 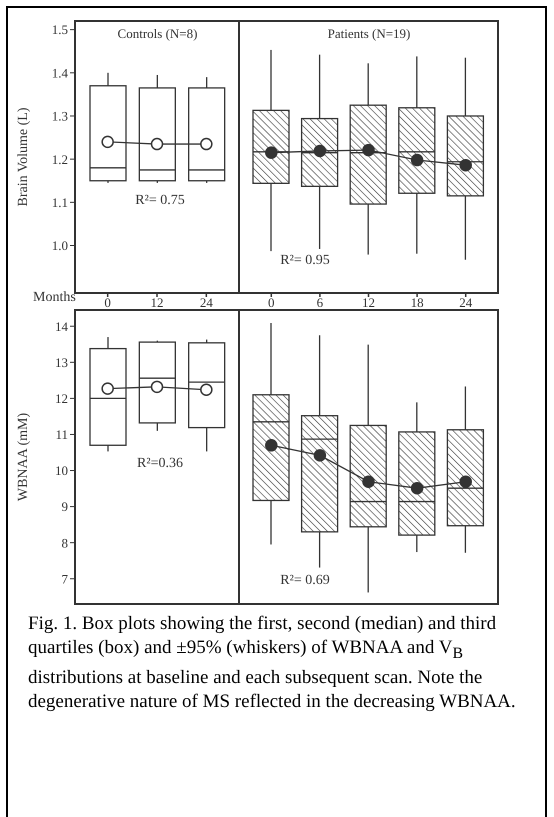 I want to click on annotation: R²= 0.95, so click(x=305, y=261).